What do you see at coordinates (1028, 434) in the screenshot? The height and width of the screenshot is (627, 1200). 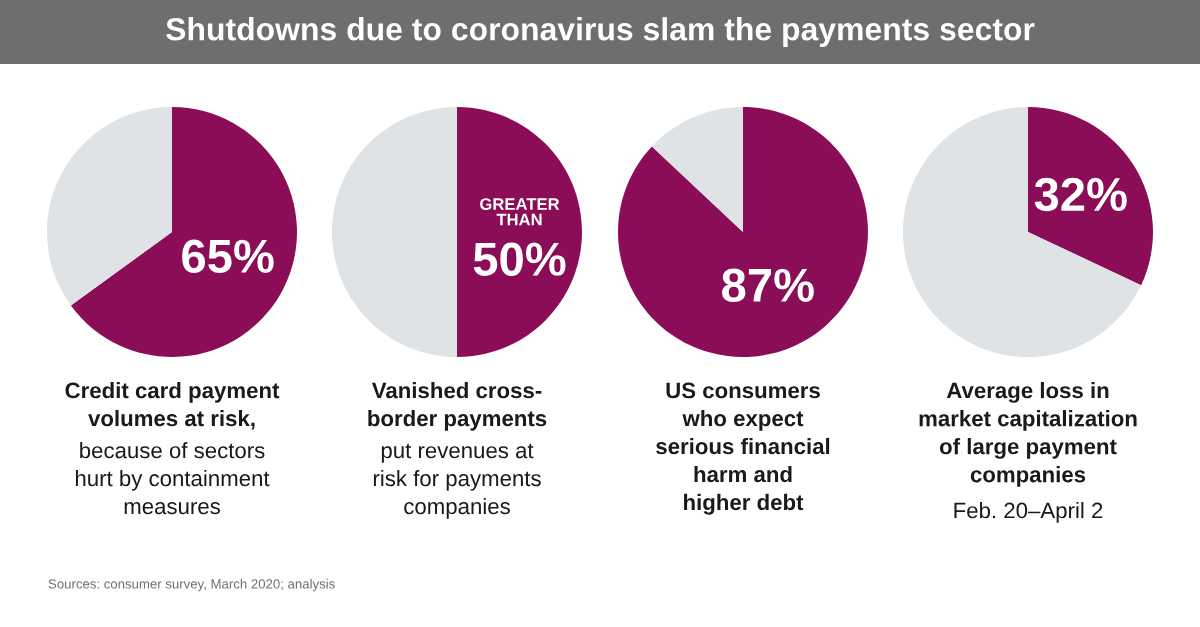 I see `text: Average loss in market capitalization of large payment companies` at bounding box center [1028, 434].